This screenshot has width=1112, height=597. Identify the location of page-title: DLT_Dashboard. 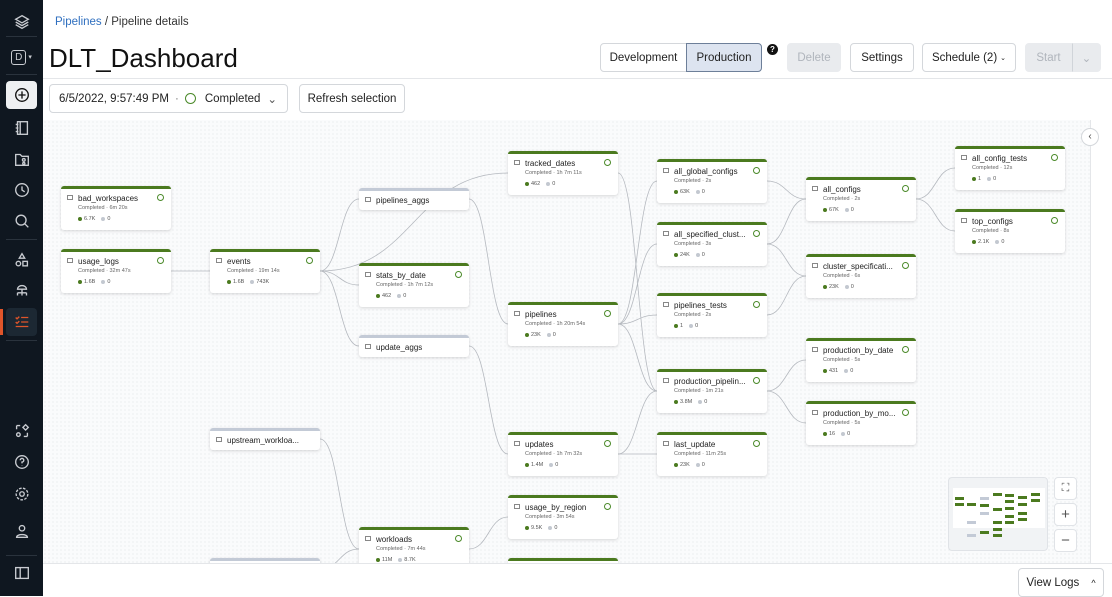
(143, 58).